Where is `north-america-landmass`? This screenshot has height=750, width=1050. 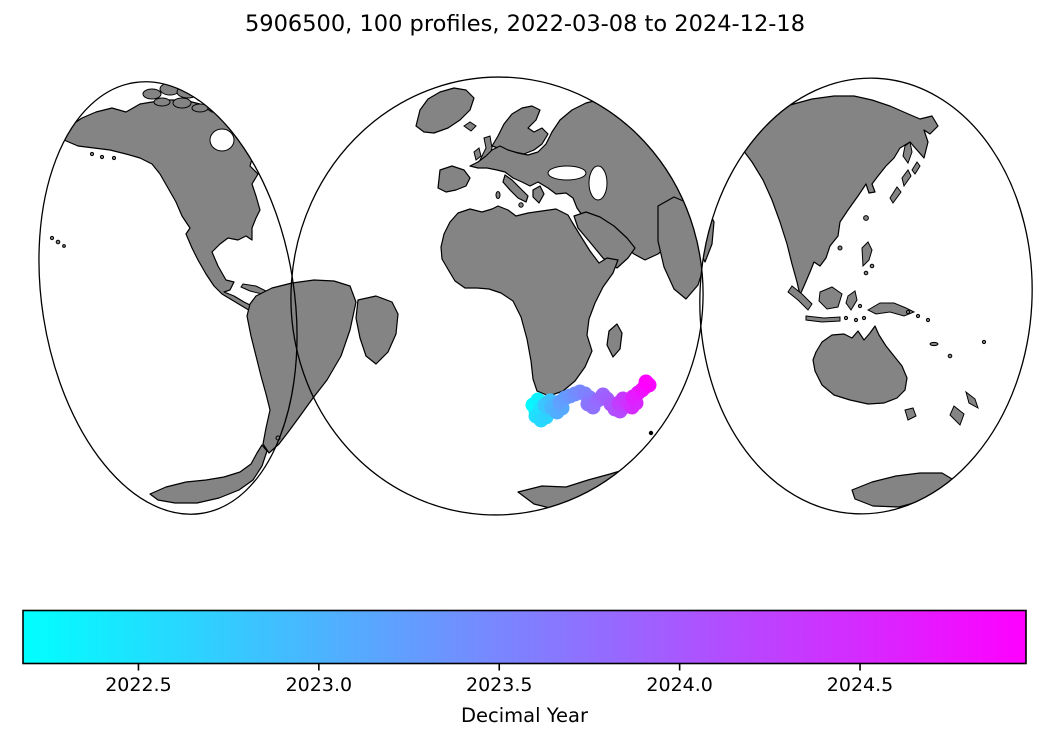 north-america-landmass is located at coordinates (162, 206).